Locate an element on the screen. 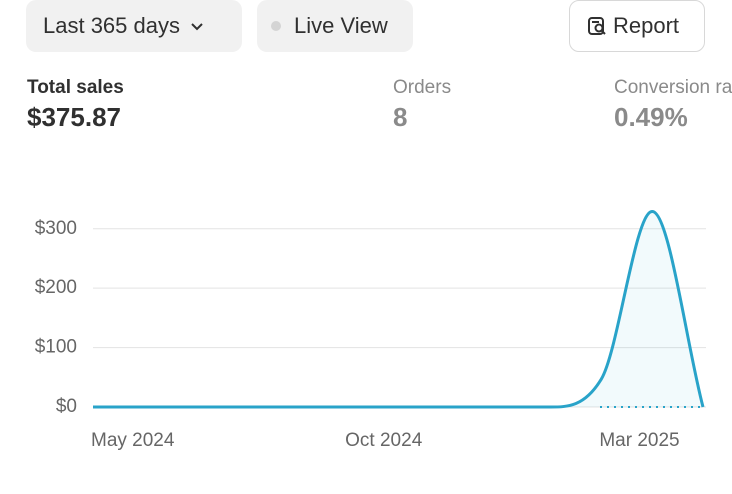  report-button: Report is located at coordinates (637, 26).